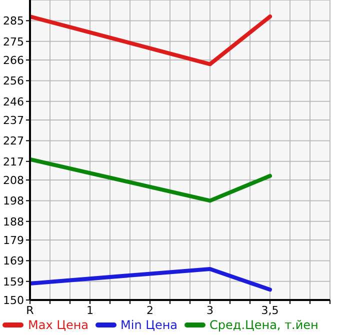 This screenshot has width=345, height=335. I want to click on y-tick-label: 188, so click(13, 221).